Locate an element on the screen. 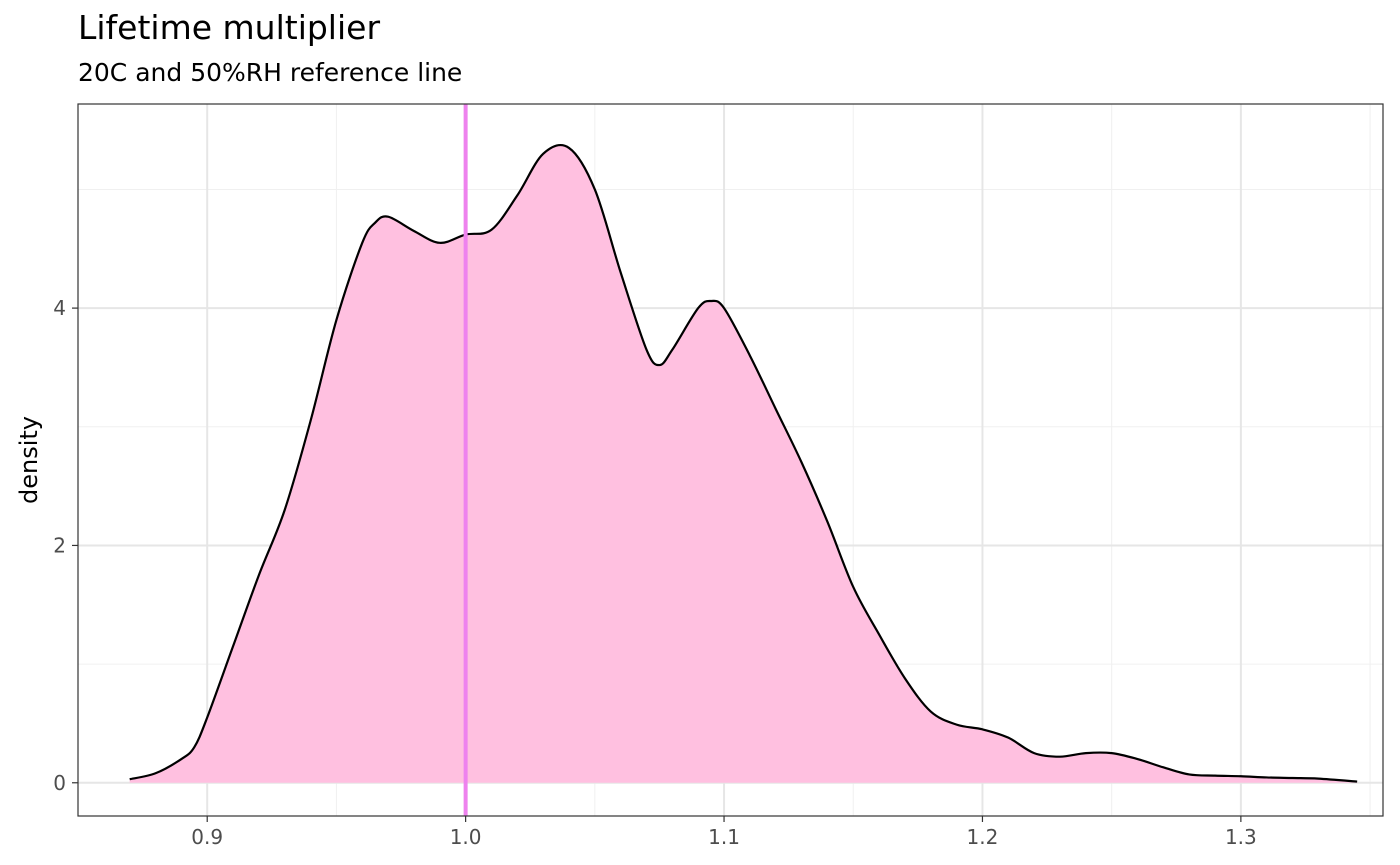  chart-title: Lifetime multiplier is located at coordinates (229, 27).